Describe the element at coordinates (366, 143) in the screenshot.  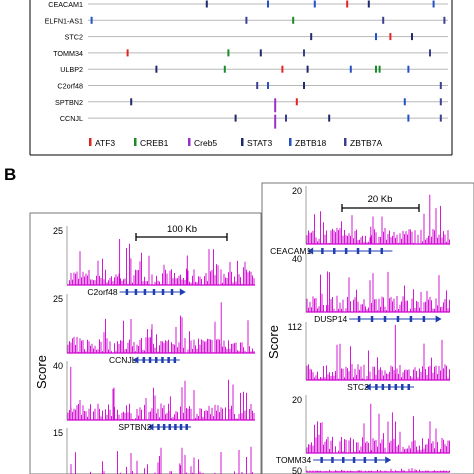
I see `legend-label: ZBTB7A` at that location.